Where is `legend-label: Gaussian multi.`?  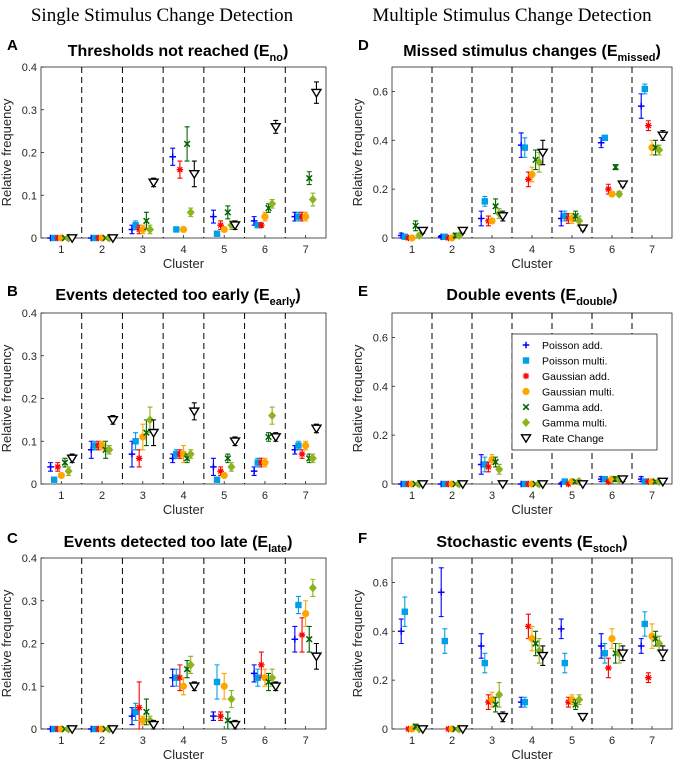
legend-label: Gaussian multi. is located at coordinates (578, 393).